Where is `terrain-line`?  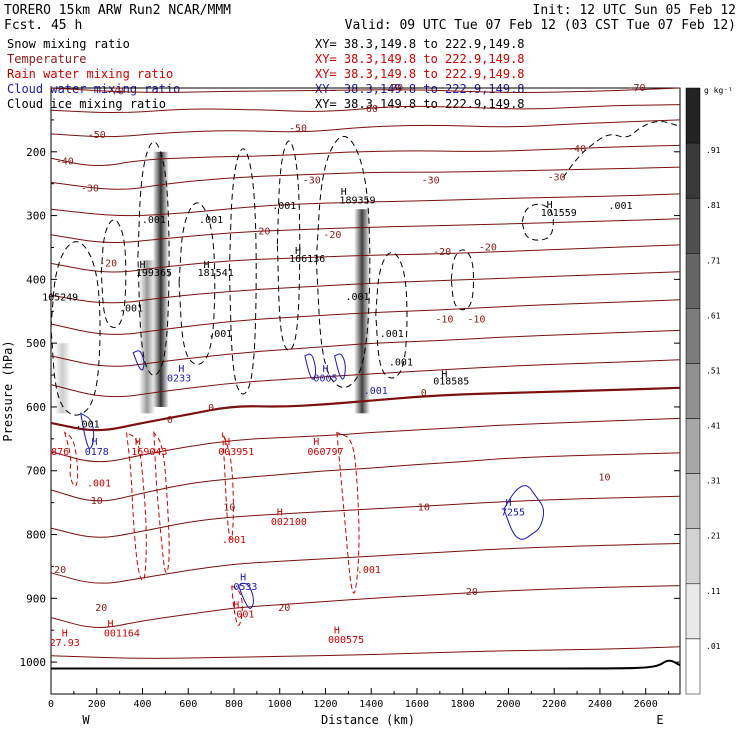 terrain-line is located at coordinates (366, 664).